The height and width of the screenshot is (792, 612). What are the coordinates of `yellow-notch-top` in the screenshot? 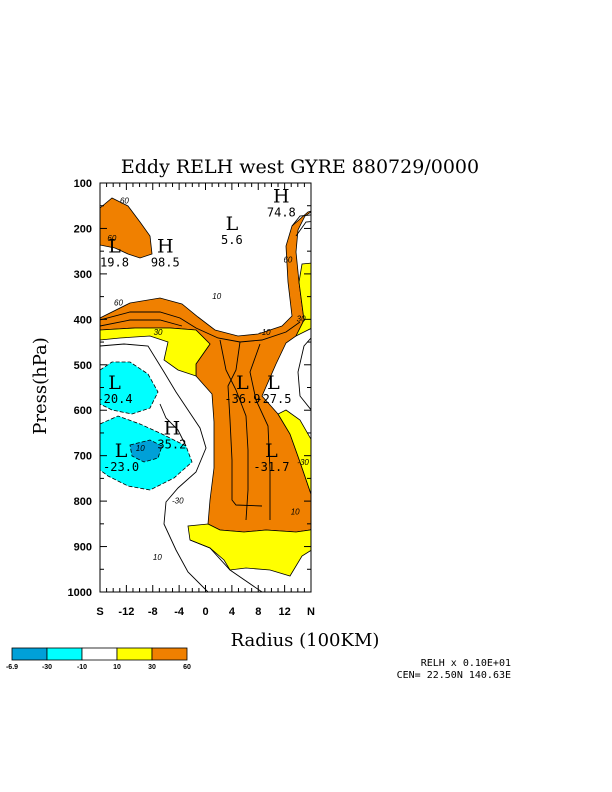 It's located at (385, 240).